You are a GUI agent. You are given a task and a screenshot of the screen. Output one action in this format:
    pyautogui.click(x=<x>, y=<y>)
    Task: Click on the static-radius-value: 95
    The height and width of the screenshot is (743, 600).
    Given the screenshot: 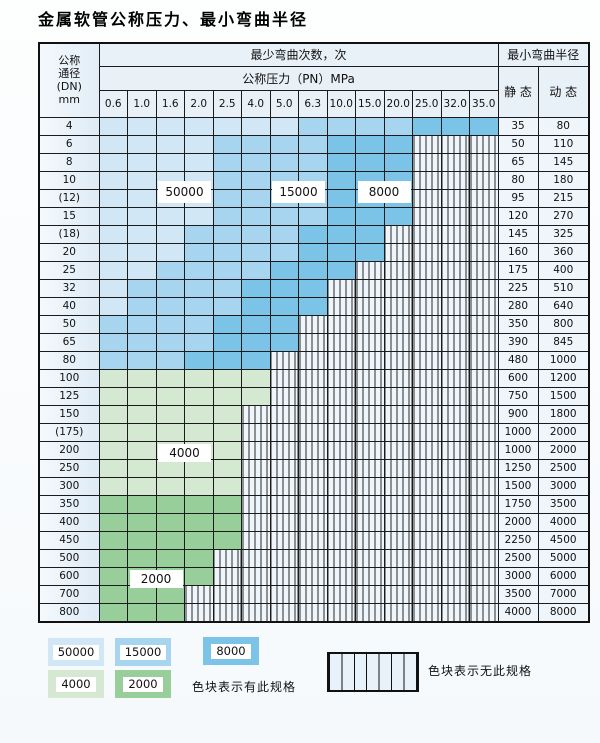 What is the action you would take?
    pyautogui.click(x=518, y=198)
    